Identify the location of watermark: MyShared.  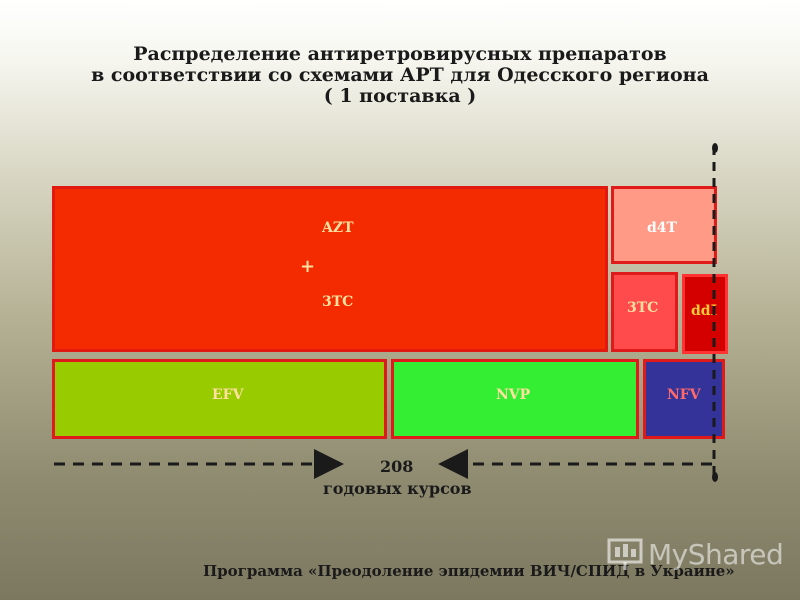
(695, 556).